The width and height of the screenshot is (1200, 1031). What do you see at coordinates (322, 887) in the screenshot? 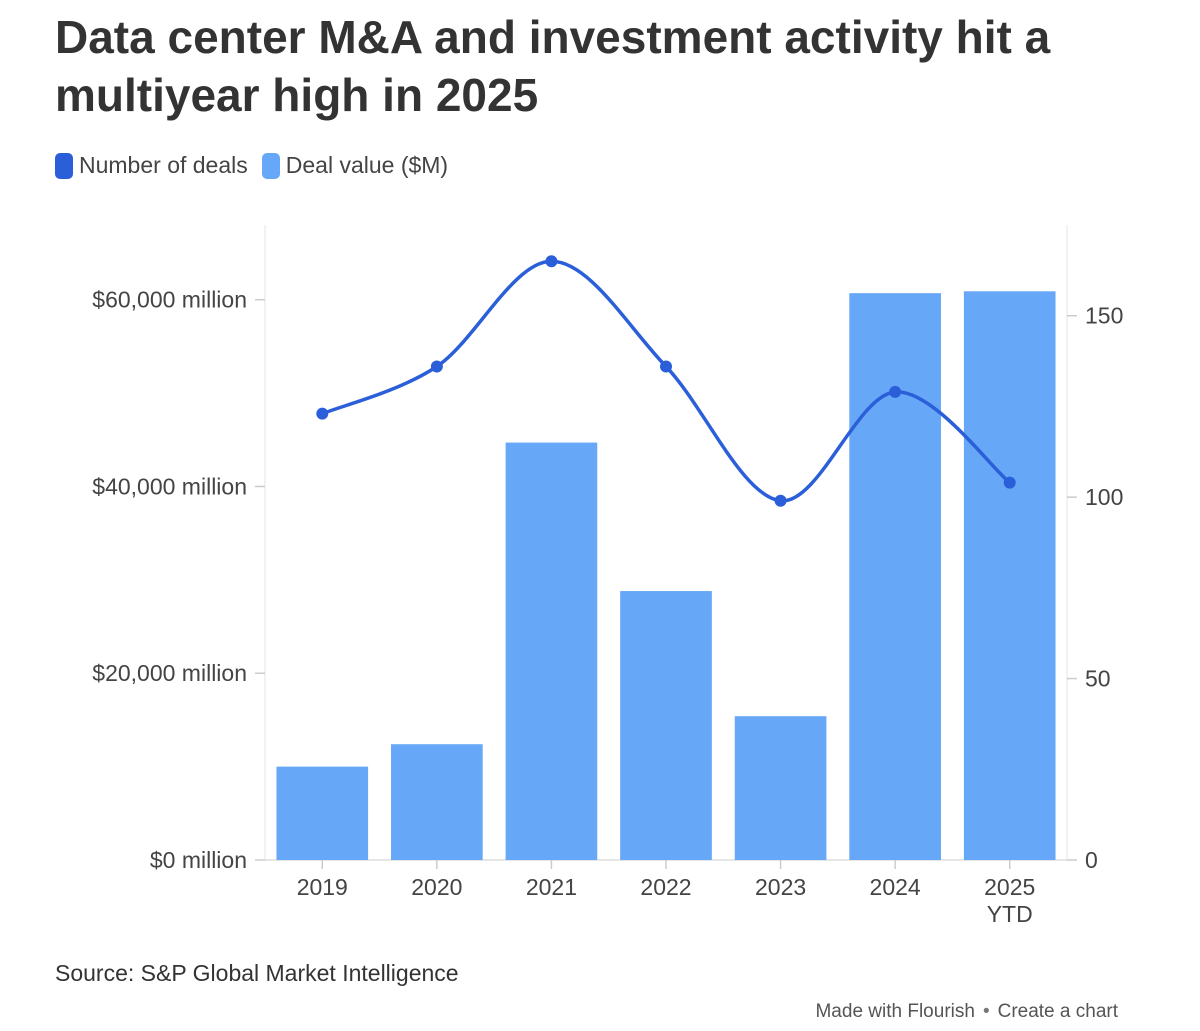
I see `x-tick-label: 2019` at bounding box center [322, 887].